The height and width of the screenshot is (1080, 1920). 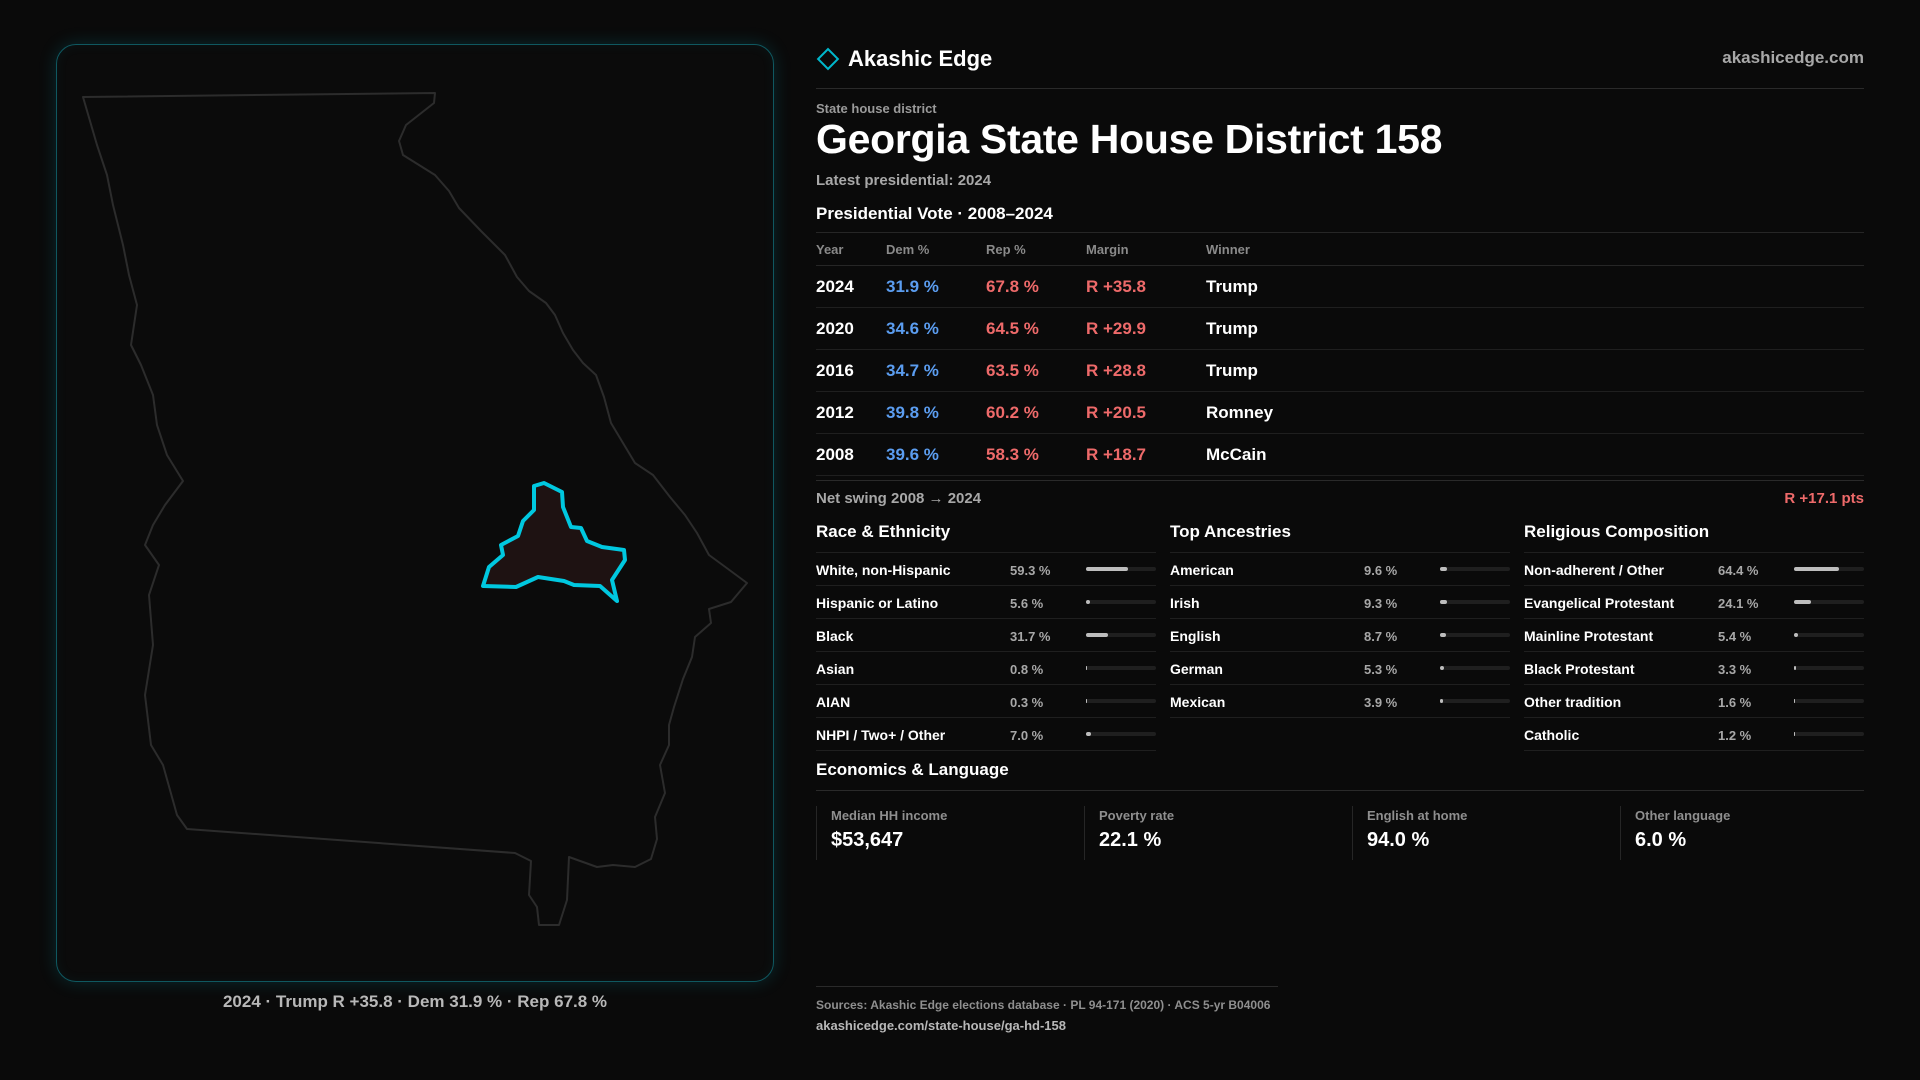 What do you see at coordinates (835, 636) in the screenshot?
I see `race-label: Black` at bounding box center [835, 636].